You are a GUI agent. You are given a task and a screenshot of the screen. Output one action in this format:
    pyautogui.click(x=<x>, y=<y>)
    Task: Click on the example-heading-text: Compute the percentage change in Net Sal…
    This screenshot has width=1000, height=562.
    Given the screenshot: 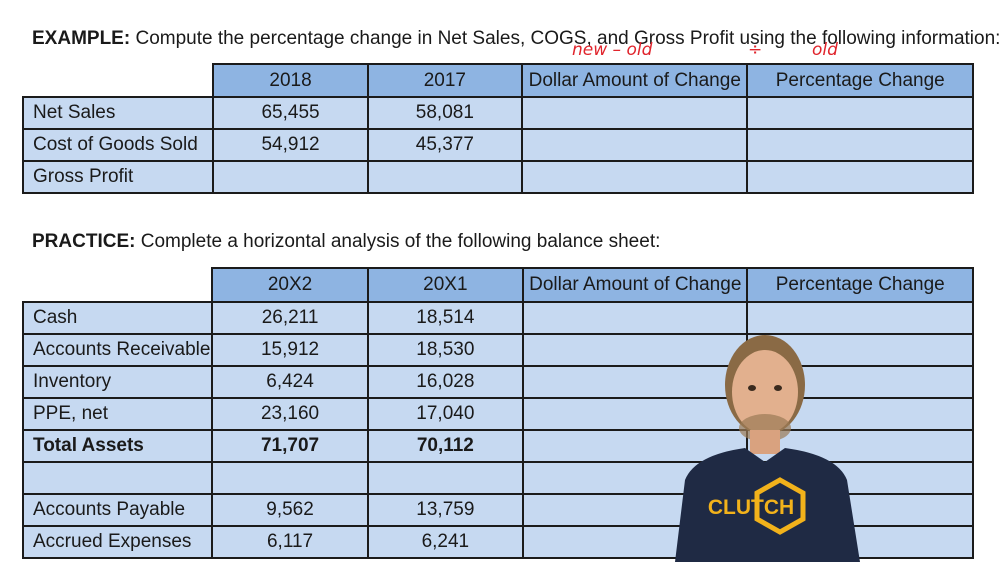 What is the action you would take?
    pyautogui.click(x=565, y=38)
    